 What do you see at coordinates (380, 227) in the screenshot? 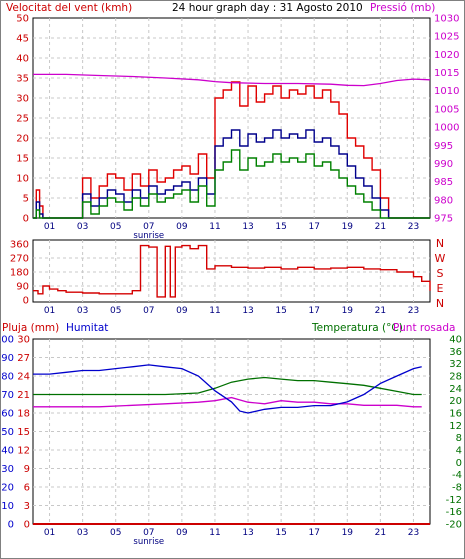
I see `wind-panel-x-tick-label: 21` at bounding box center [380, 227].